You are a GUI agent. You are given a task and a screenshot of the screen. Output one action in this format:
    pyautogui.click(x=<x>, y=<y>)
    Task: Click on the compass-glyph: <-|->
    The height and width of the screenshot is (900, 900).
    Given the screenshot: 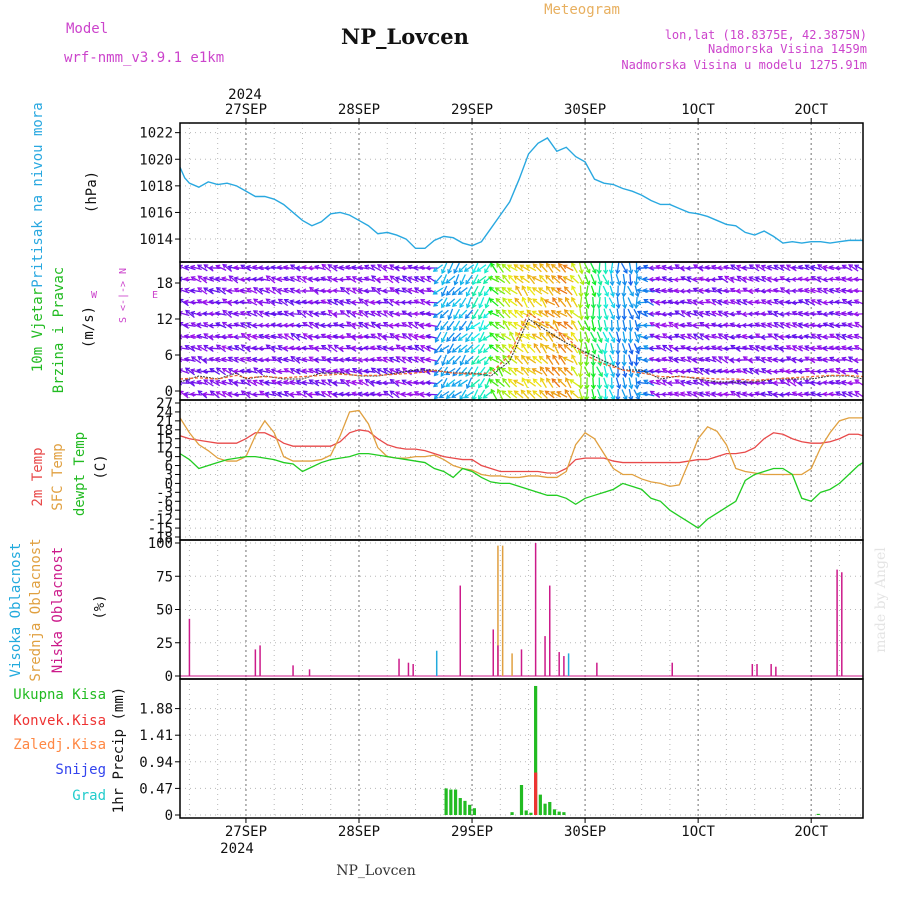 What is the action you would take?
    pyautogui.click(x=123, y=296)
    